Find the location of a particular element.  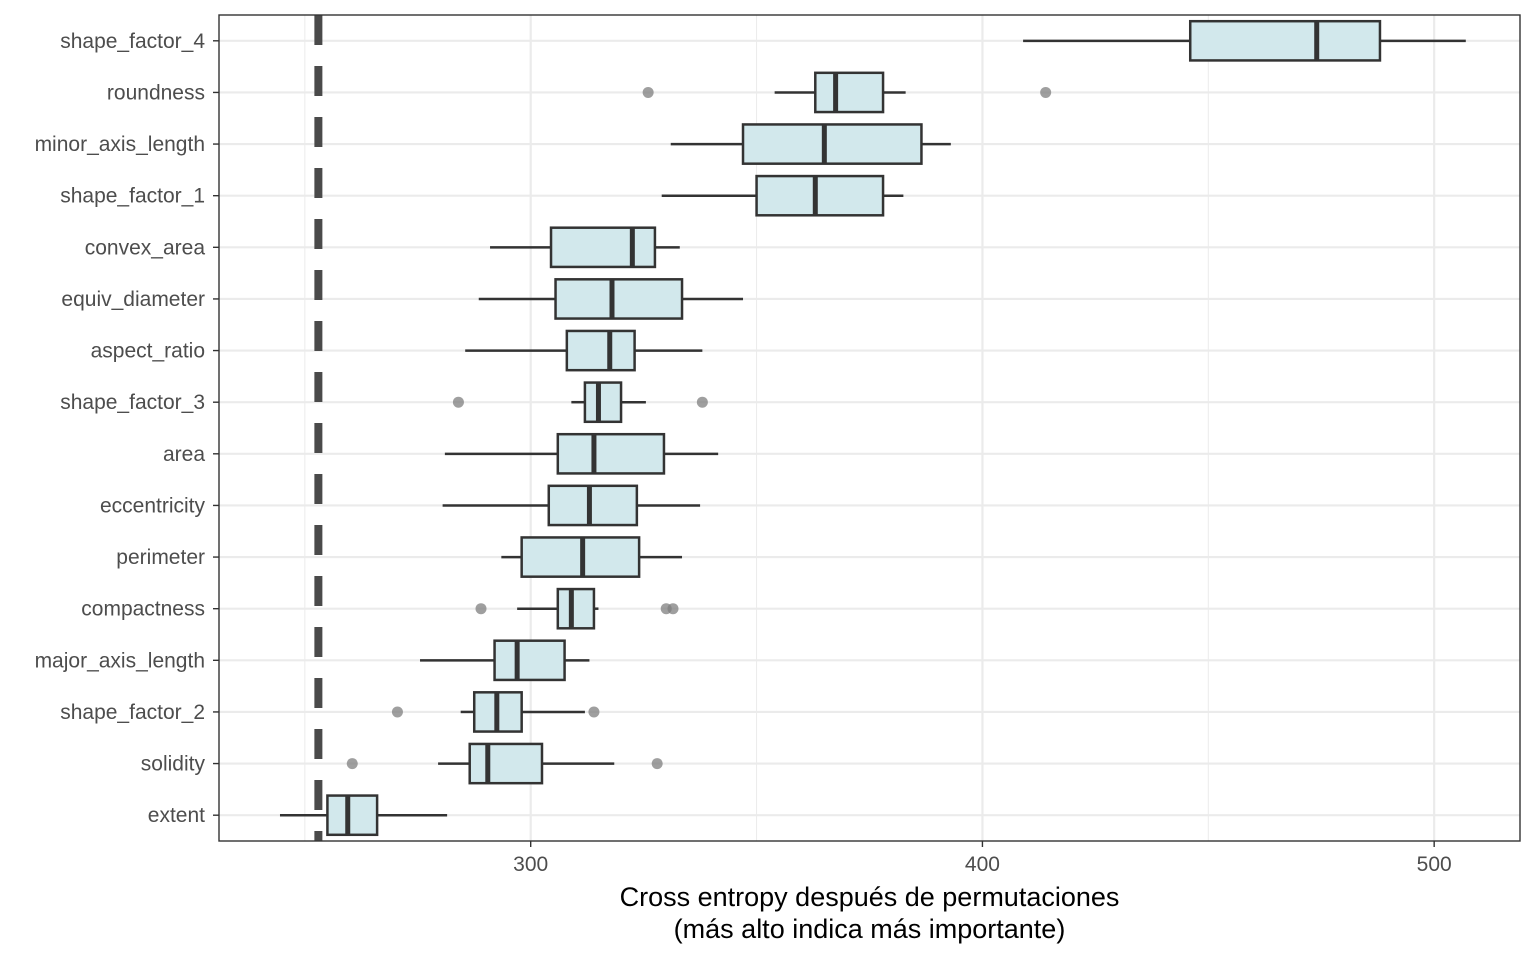

y-tick-label: shape_factor_2 is located at coordinates (132, 712).